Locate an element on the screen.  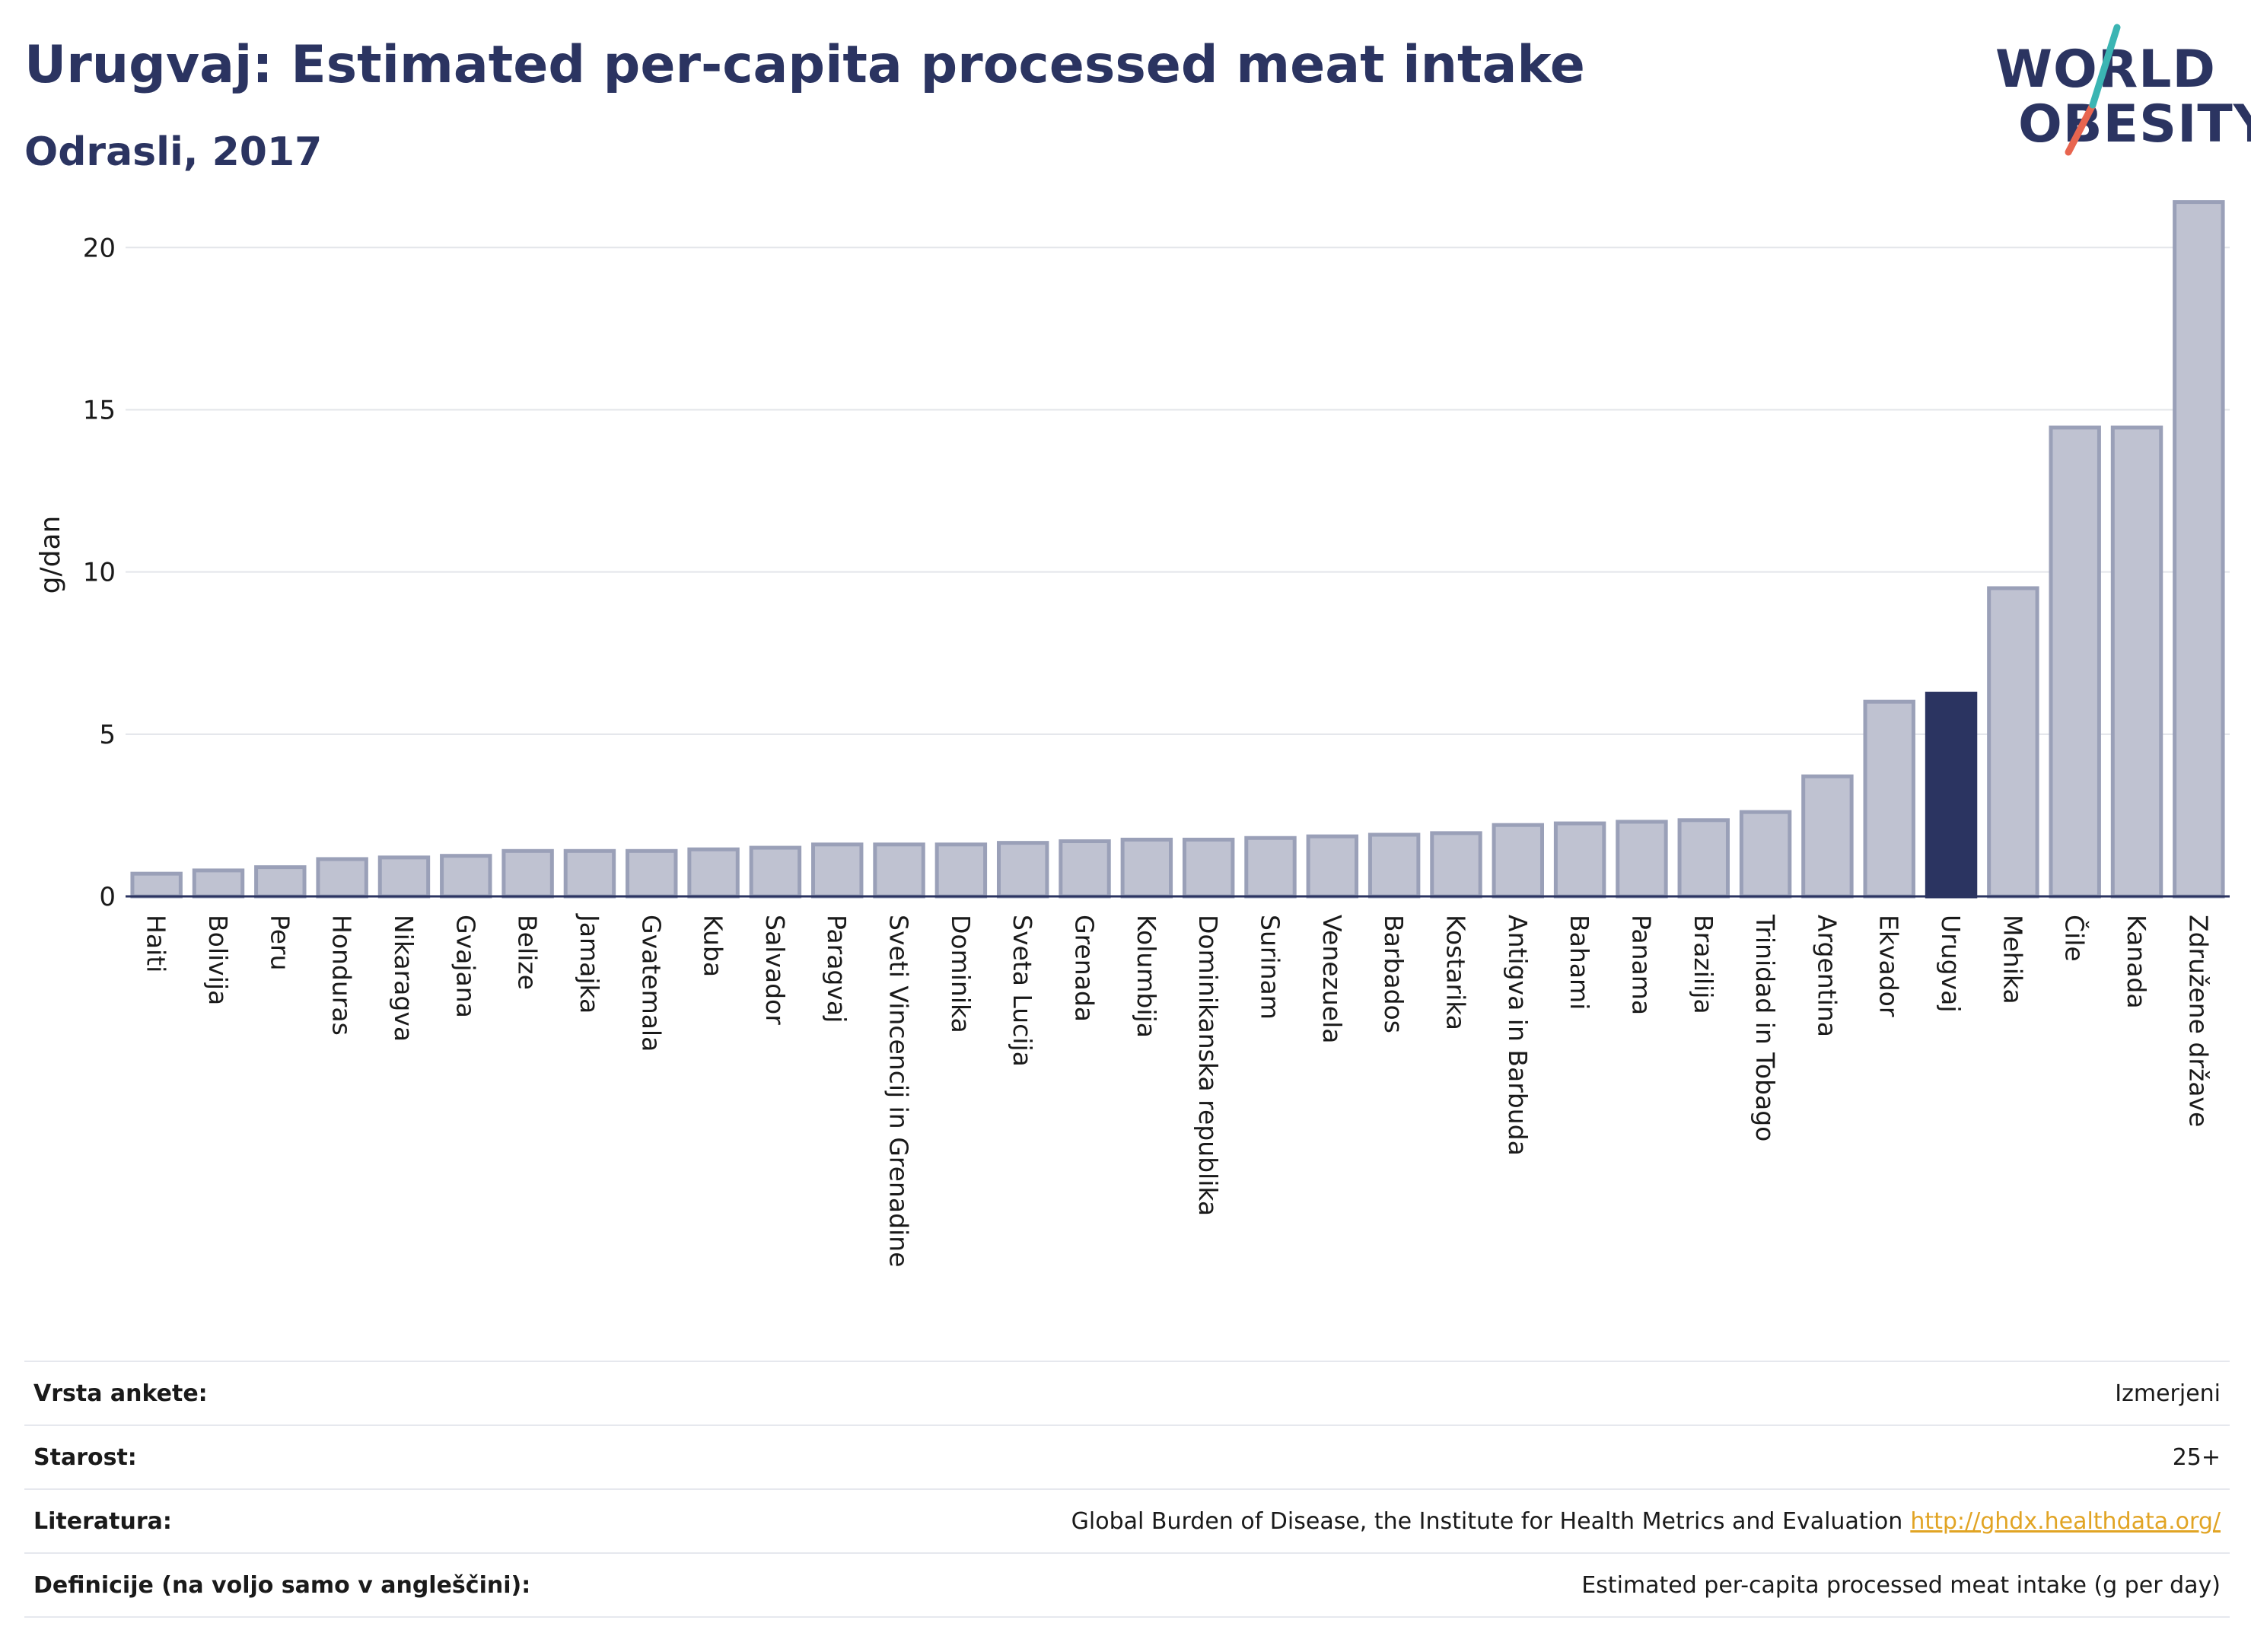
x-tick-label: Brazilija is located at coordinates (1703, 964).